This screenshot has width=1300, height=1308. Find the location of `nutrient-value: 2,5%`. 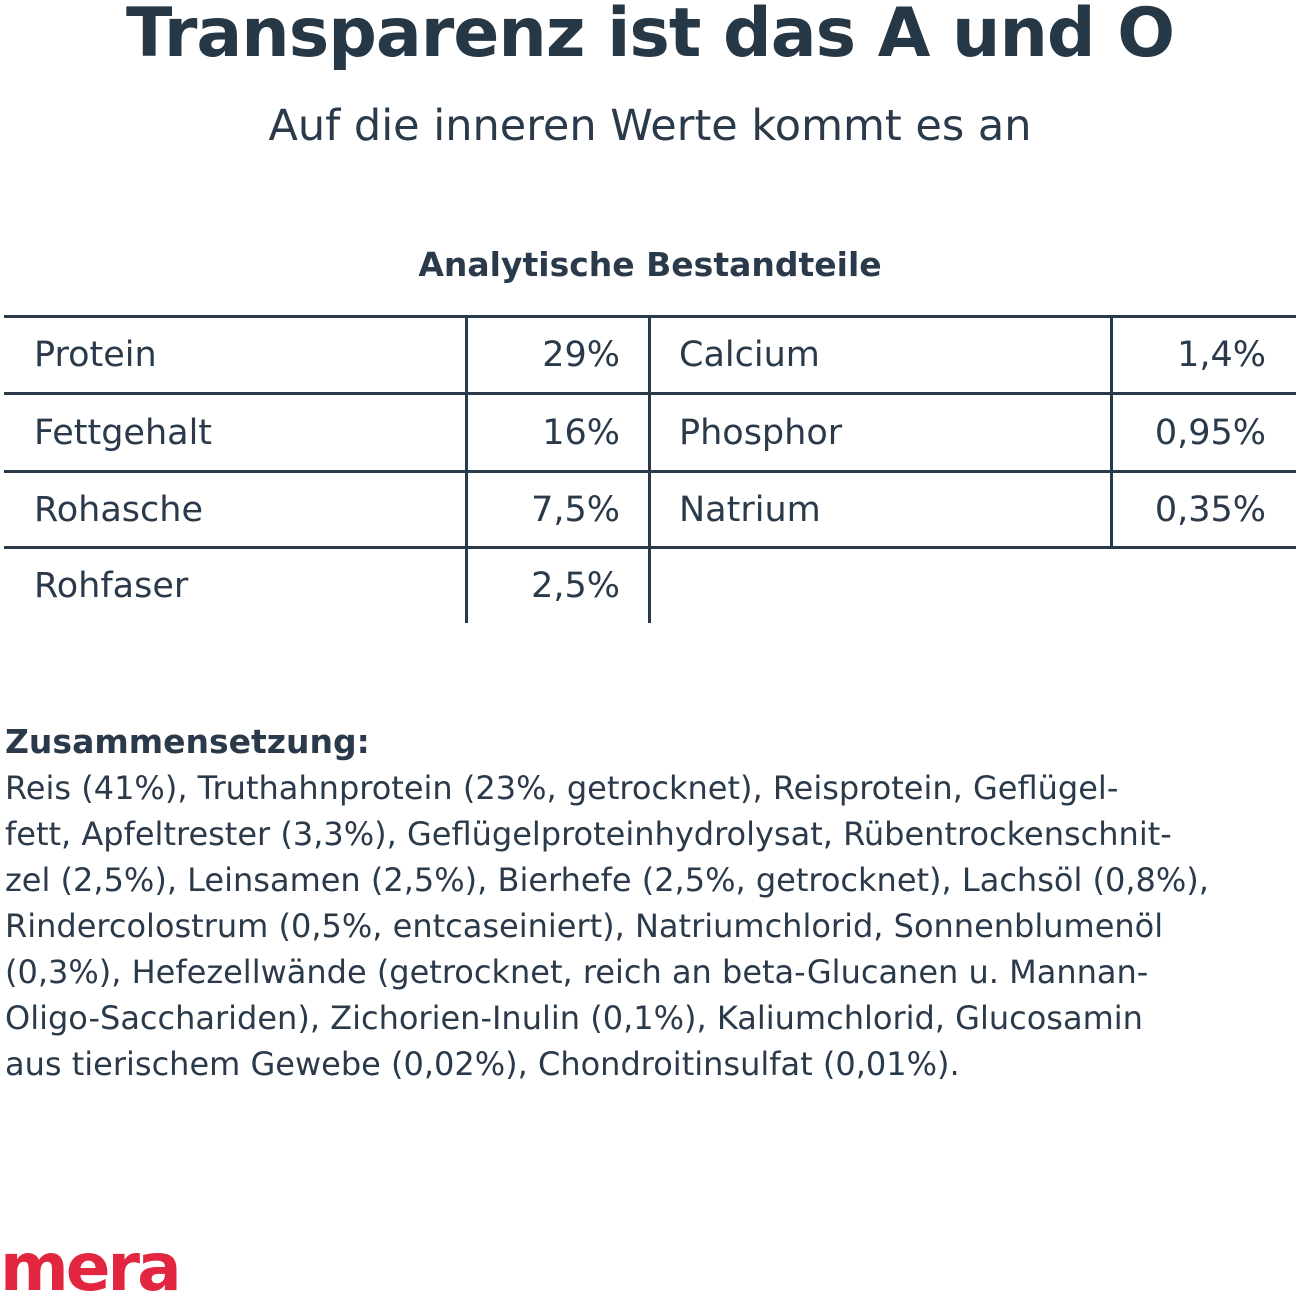

nutrient-value: 2,5% is located at coordinates (575, 586).